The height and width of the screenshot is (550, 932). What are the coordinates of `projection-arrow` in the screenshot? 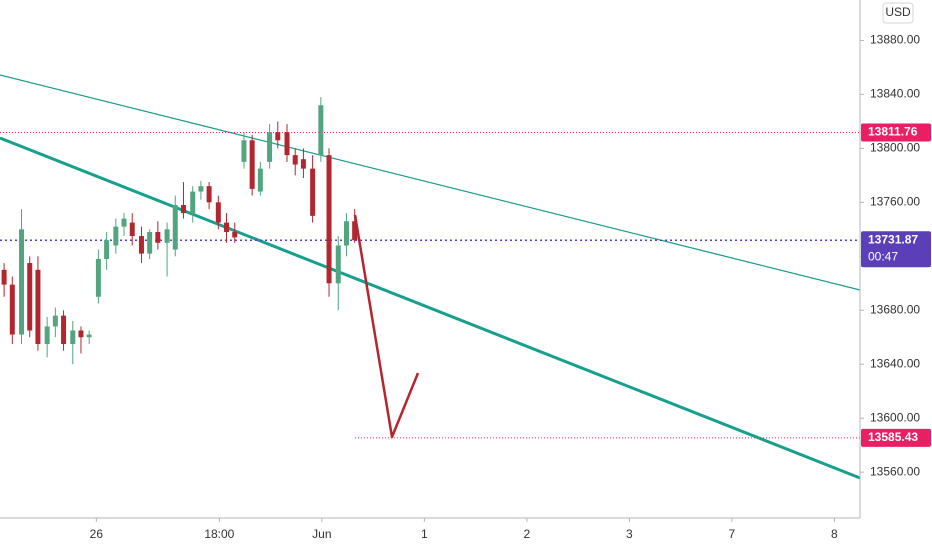 It's located at (386, 326).